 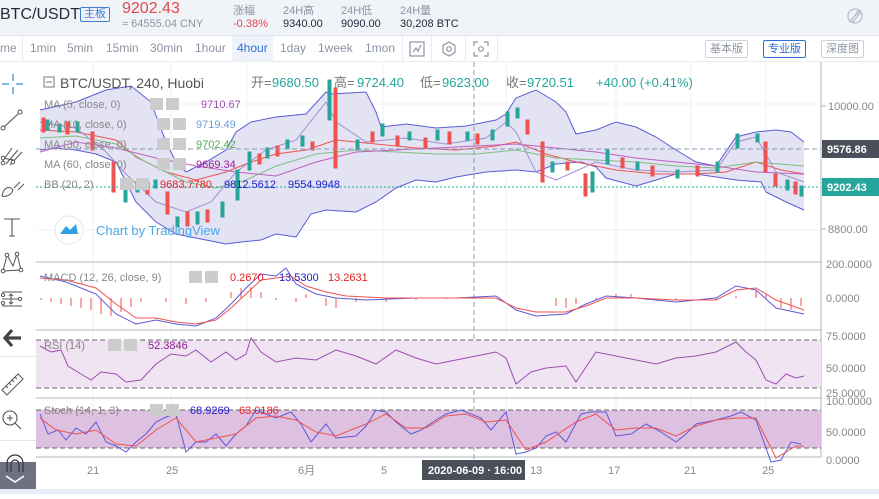 I want to click on crosshair-price-tag, so click(x=850, y=149).